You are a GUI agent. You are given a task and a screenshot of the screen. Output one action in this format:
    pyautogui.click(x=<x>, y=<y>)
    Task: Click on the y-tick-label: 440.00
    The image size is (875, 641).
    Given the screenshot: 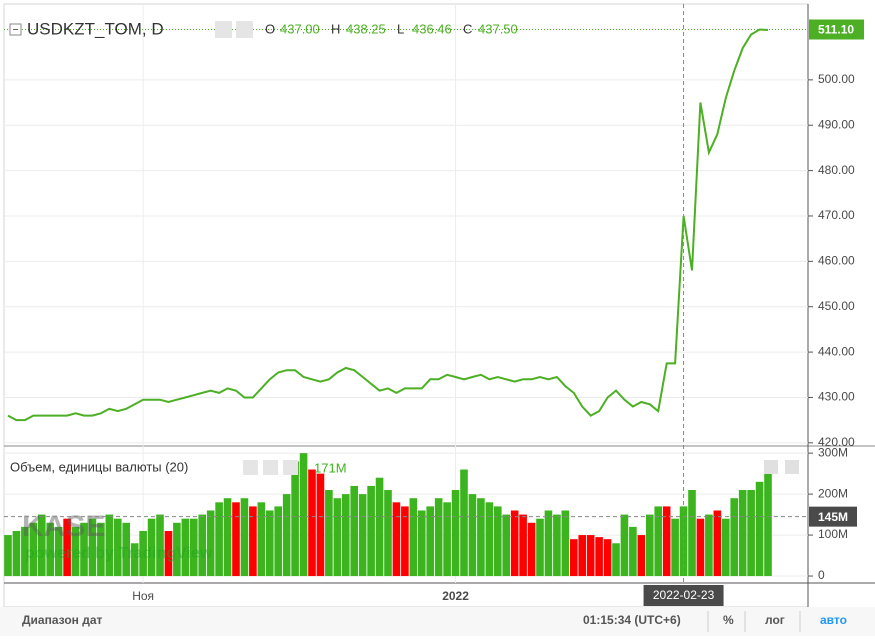 What is the action you would take?
    pyautogui.click(x=836, y=351)
    